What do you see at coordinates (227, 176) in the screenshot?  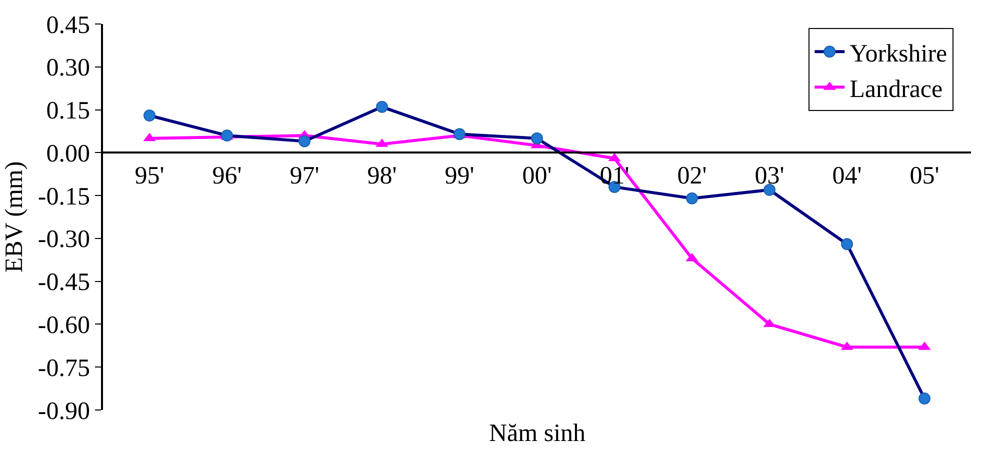 I see `x-tick-label: 96'` at bounding box center [227, 176].